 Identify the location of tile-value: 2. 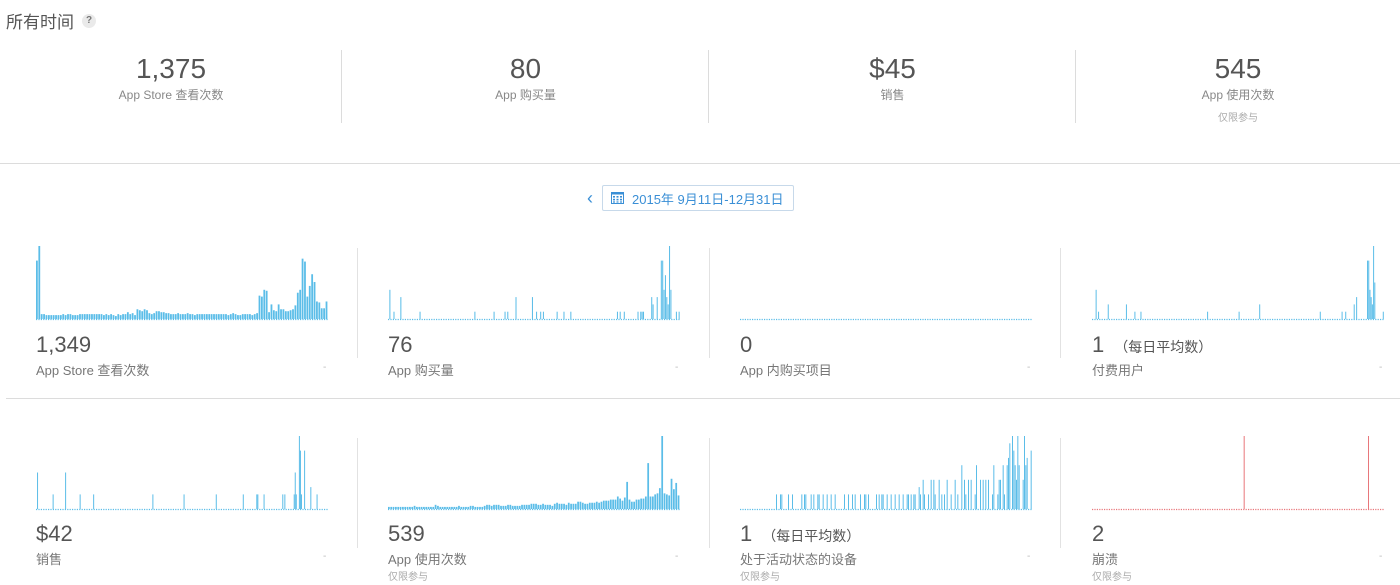
(1103, 535).